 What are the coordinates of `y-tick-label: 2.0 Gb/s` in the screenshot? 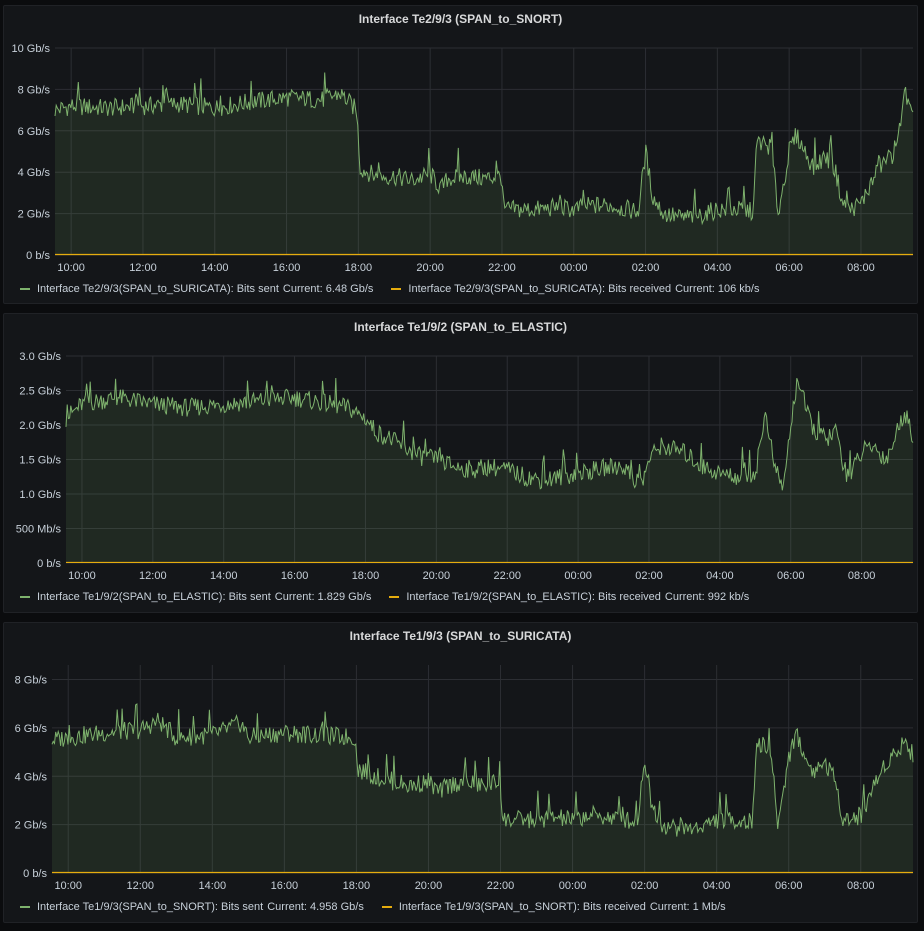 It's located at (40, 426).